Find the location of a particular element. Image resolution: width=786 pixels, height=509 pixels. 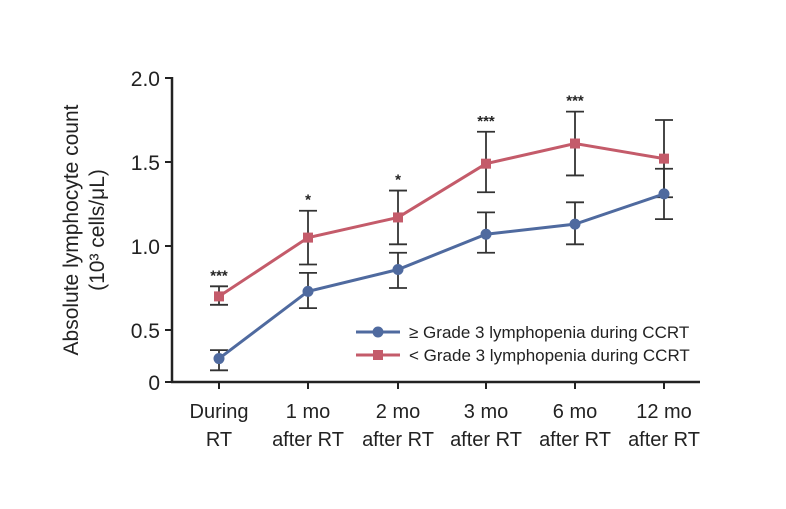

x-tick-label: 6 mo is located at coordinates (575, 412).